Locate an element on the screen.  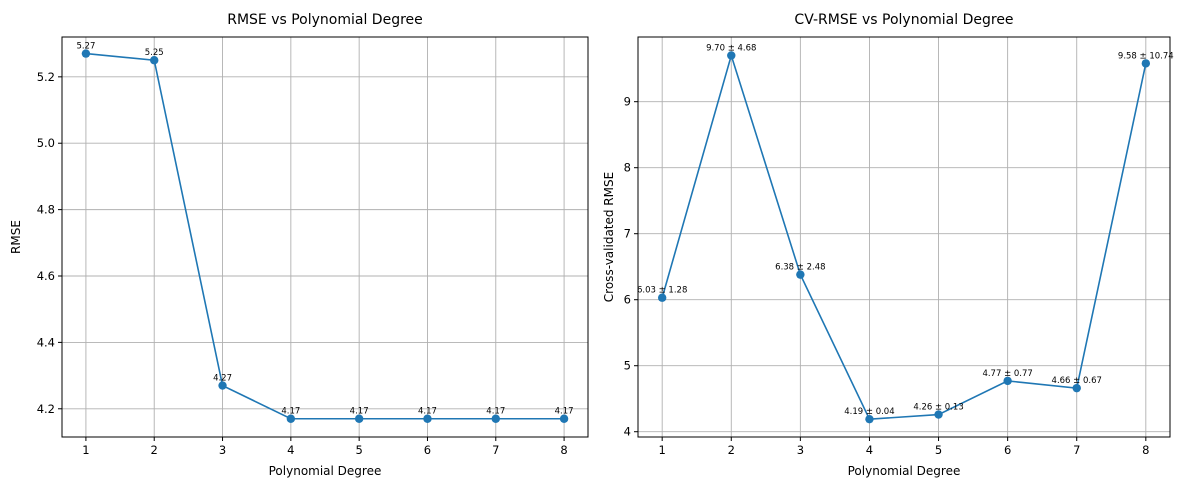
y-tick-label: 4.8 is located at coordinates (46, 210).